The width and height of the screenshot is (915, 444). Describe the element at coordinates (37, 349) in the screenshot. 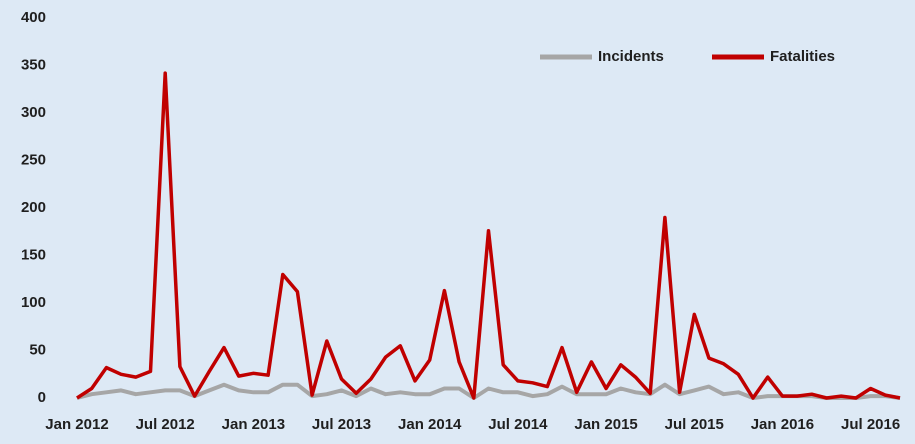

I see `y-tick-label: 50` at that location.